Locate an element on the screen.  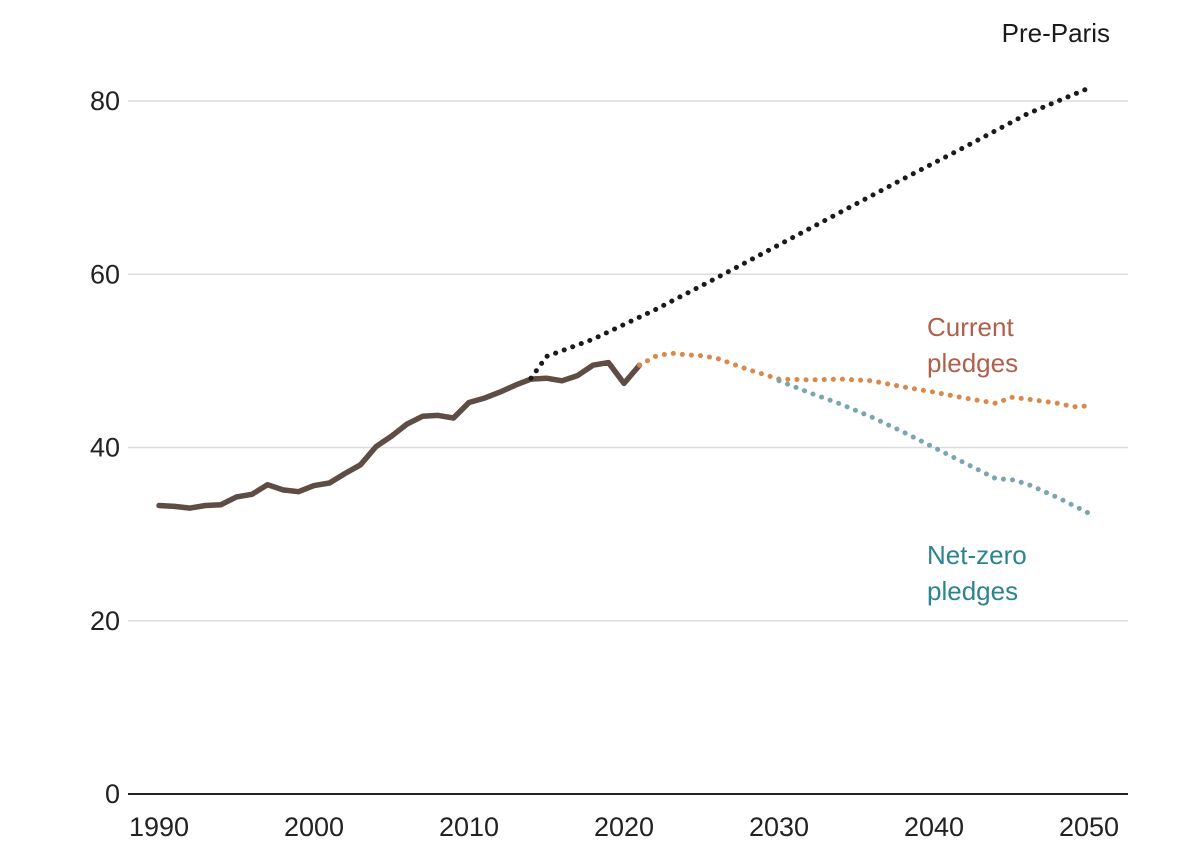
x-tick-label: 2010 is located at coordinates (469, 827).